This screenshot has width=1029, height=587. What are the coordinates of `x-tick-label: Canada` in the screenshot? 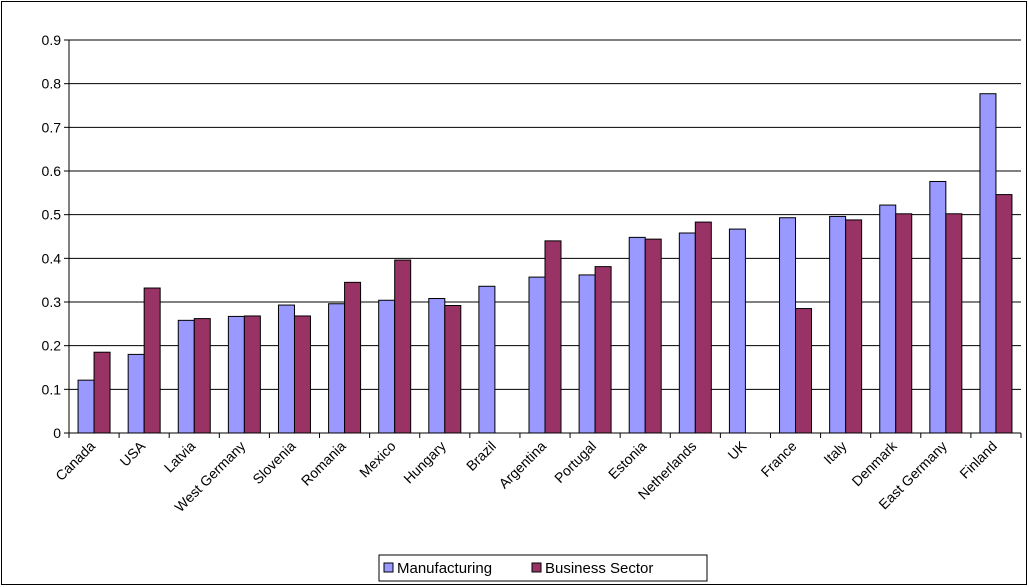 It's located at (75, 461).